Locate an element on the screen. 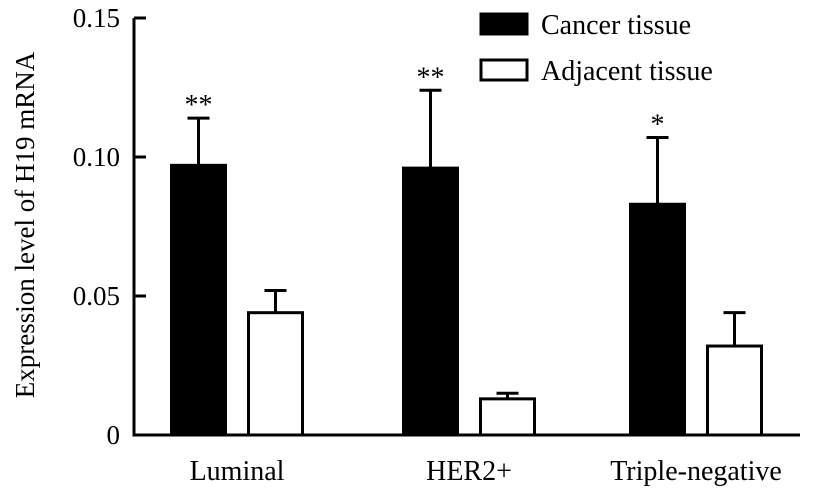 The width and height of the screenshot is (818, 502). legend-label-adjacent-tissue: Adjacent tissue is located at coordinates (627, 71).